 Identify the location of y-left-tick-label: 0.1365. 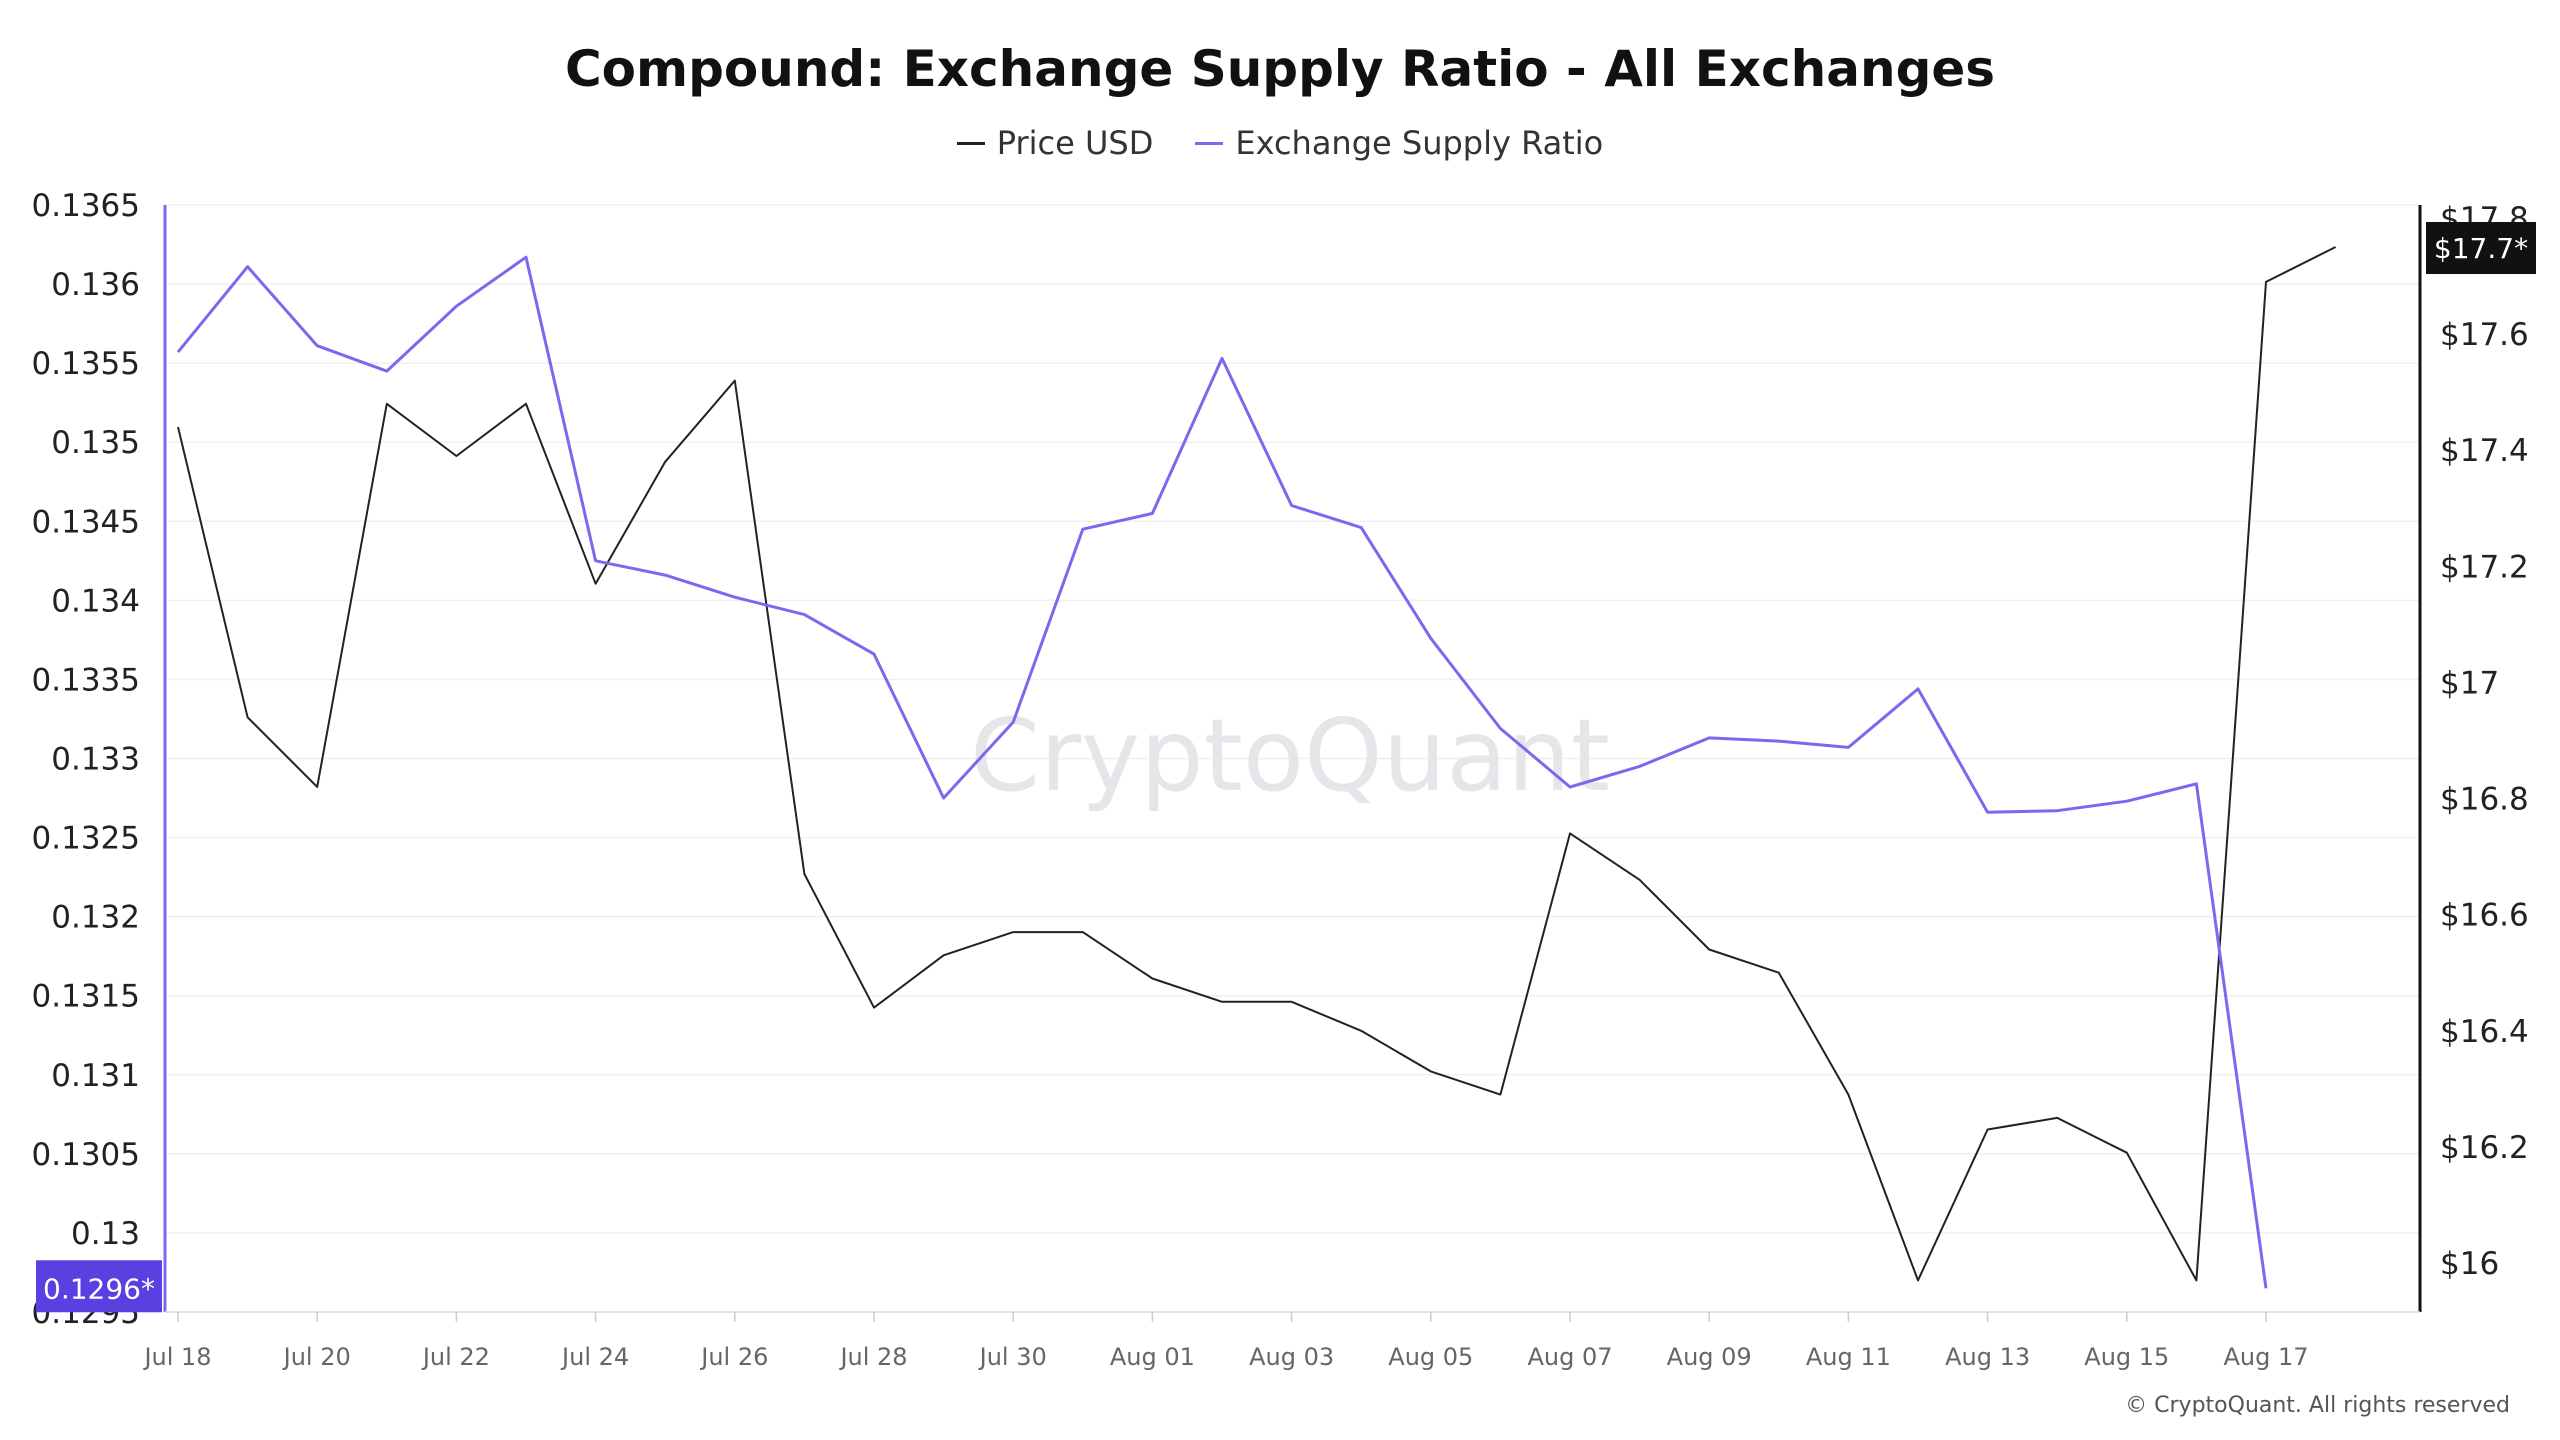
(86, 206).